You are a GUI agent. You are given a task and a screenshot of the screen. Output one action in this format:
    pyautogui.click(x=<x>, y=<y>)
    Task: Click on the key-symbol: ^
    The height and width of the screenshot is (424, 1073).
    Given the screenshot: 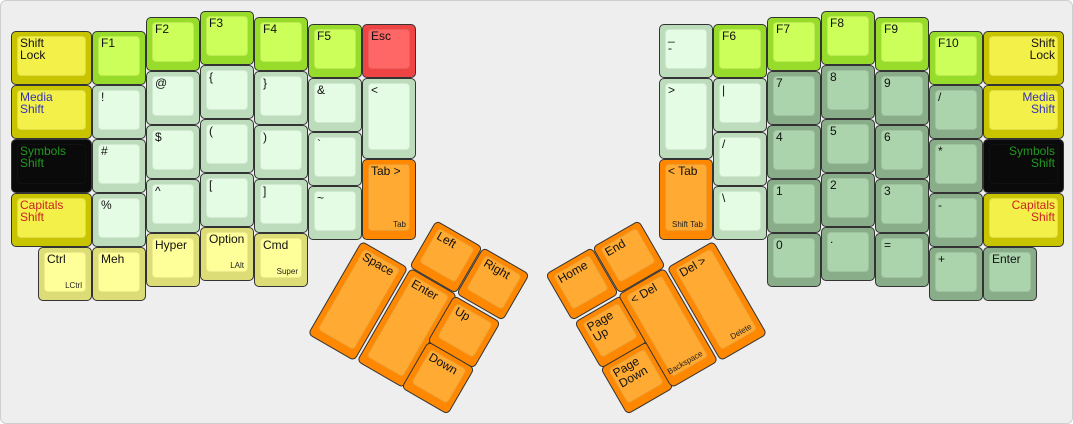 What is the action you would take?
    pyautogui.click(x=173, y=206)
    